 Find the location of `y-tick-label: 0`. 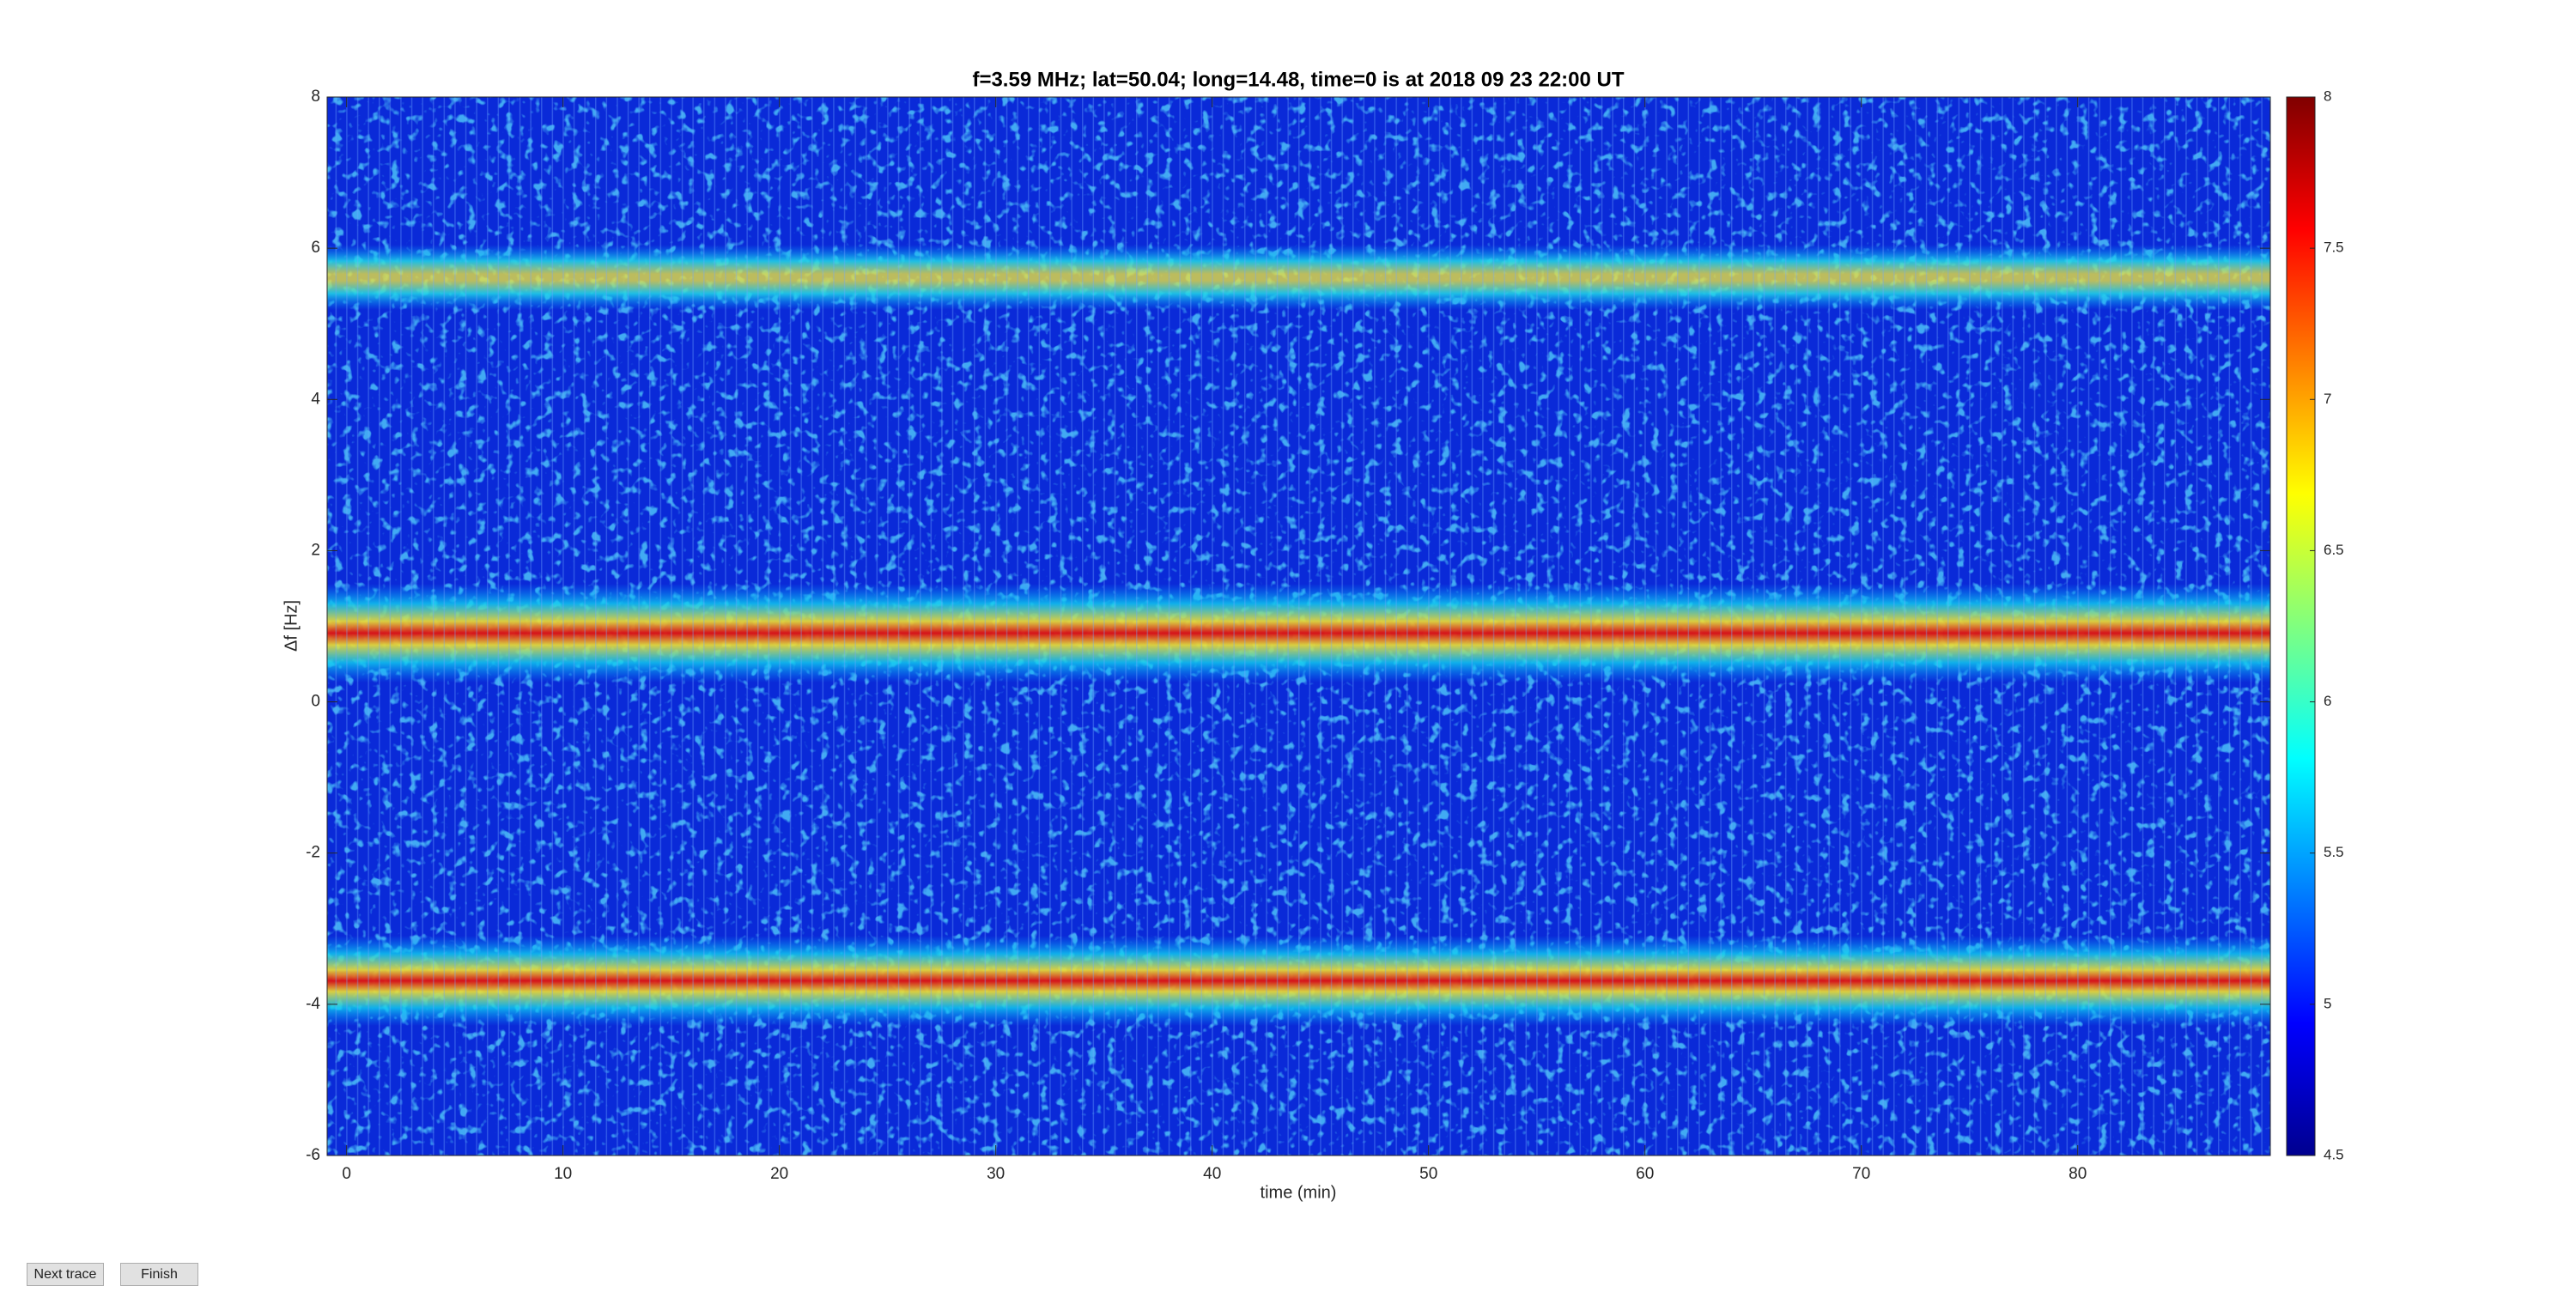

y-tick-label: 0 is located at coordinates (315, 702).